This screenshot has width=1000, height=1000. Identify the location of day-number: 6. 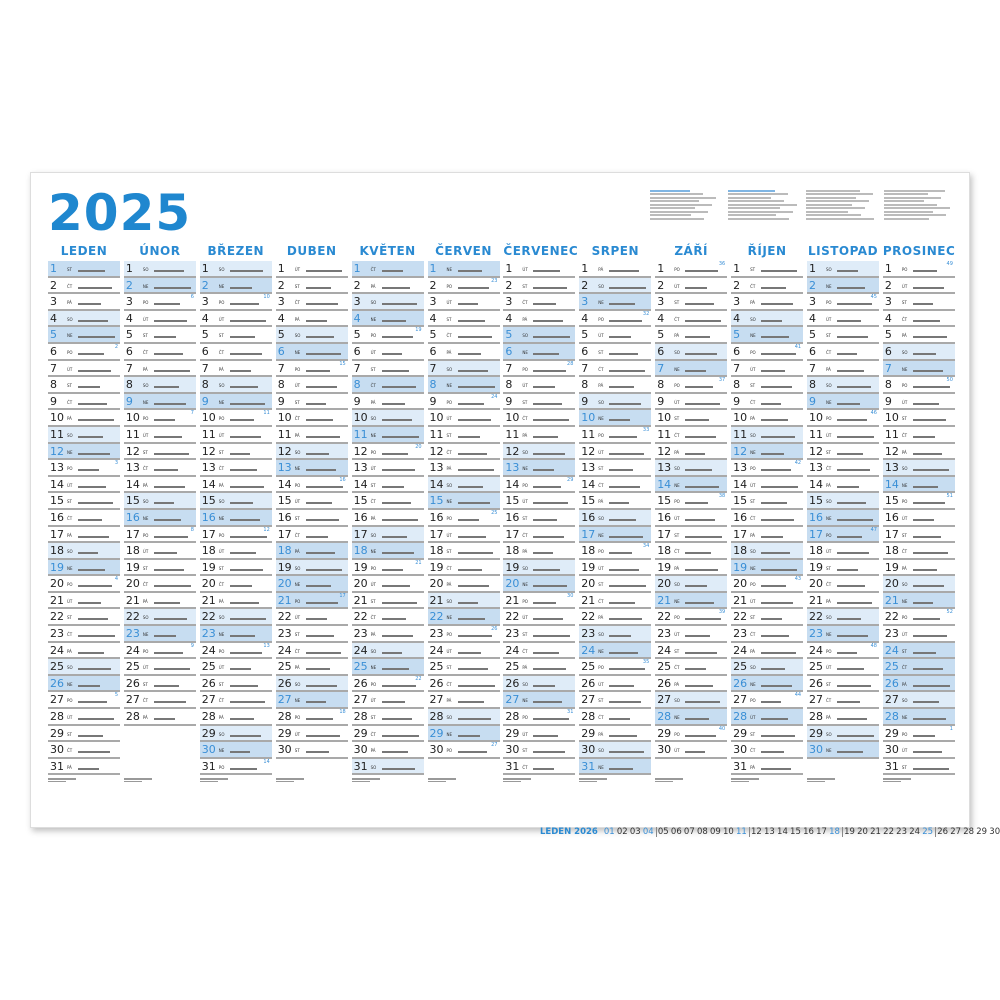
(281, 351).